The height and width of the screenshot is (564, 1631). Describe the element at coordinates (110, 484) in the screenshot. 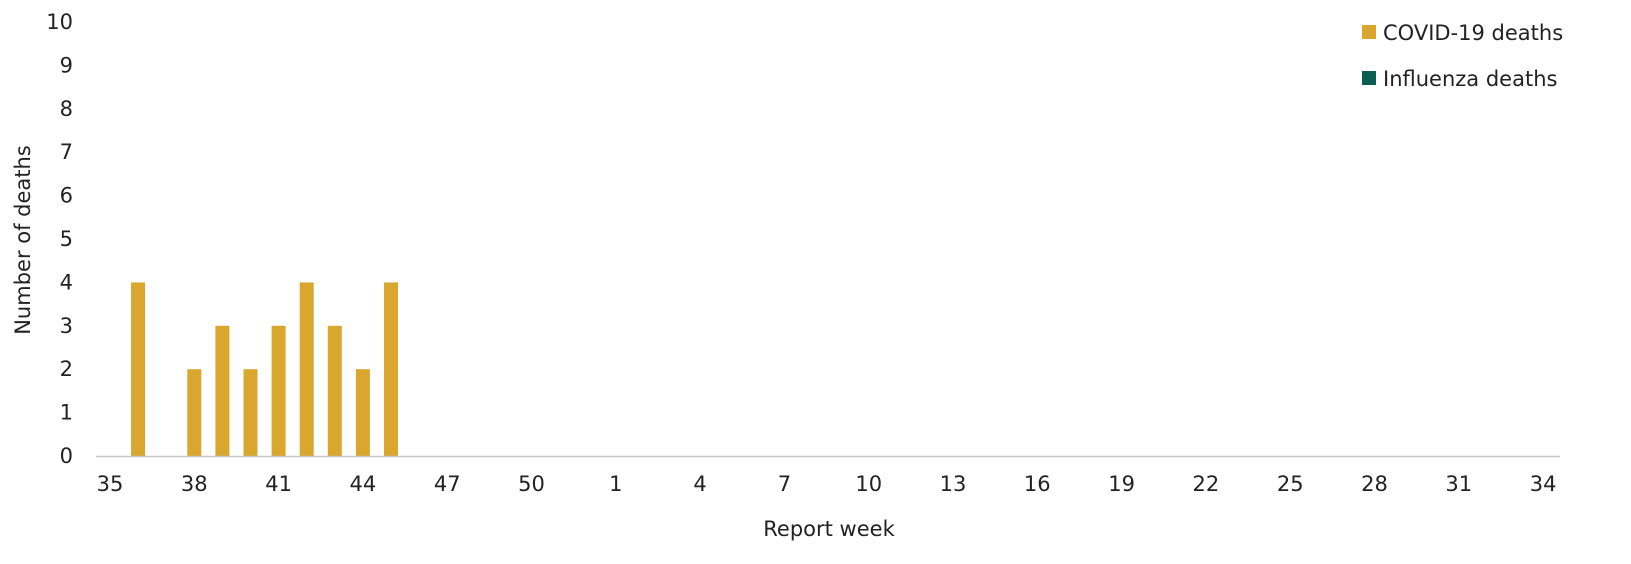

I see `x-tick-label: 35` at that location.